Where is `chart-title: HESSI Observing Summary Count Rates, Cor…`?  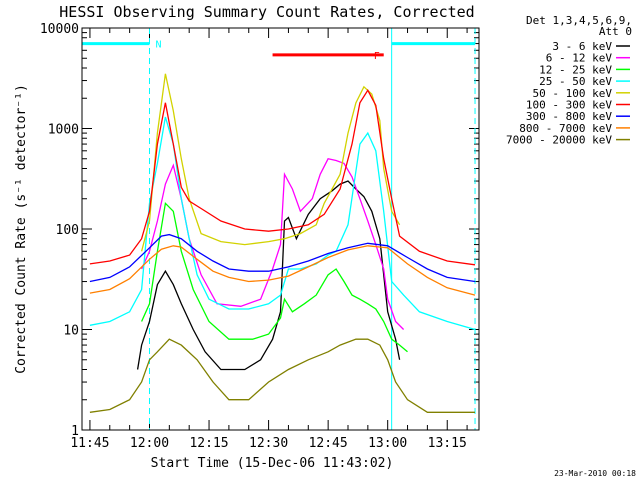
chart-title: HESSI Observing Summary Count Rates, Cor… is located at coordinates (266, 12).